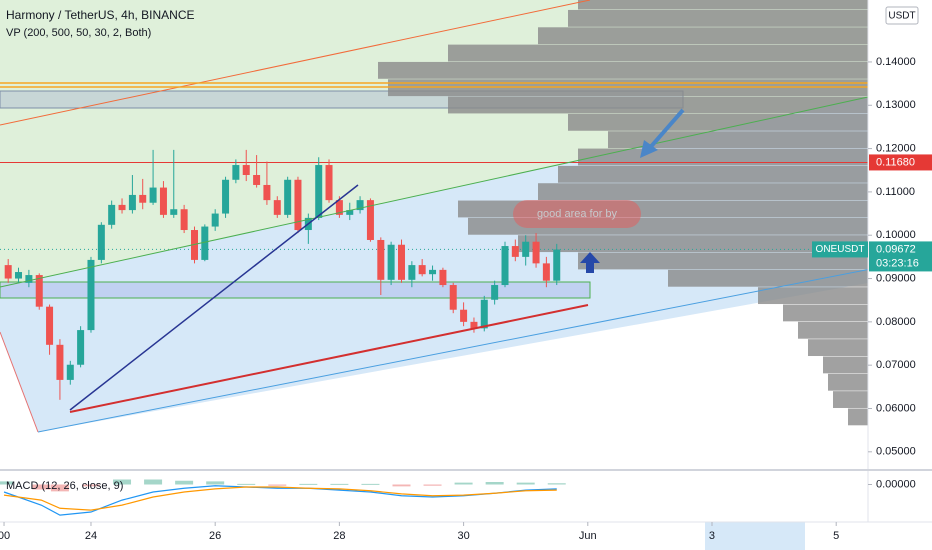 The width and height of the screenshot is (932, 550). I want to click on channel-top, so click(295, 63).